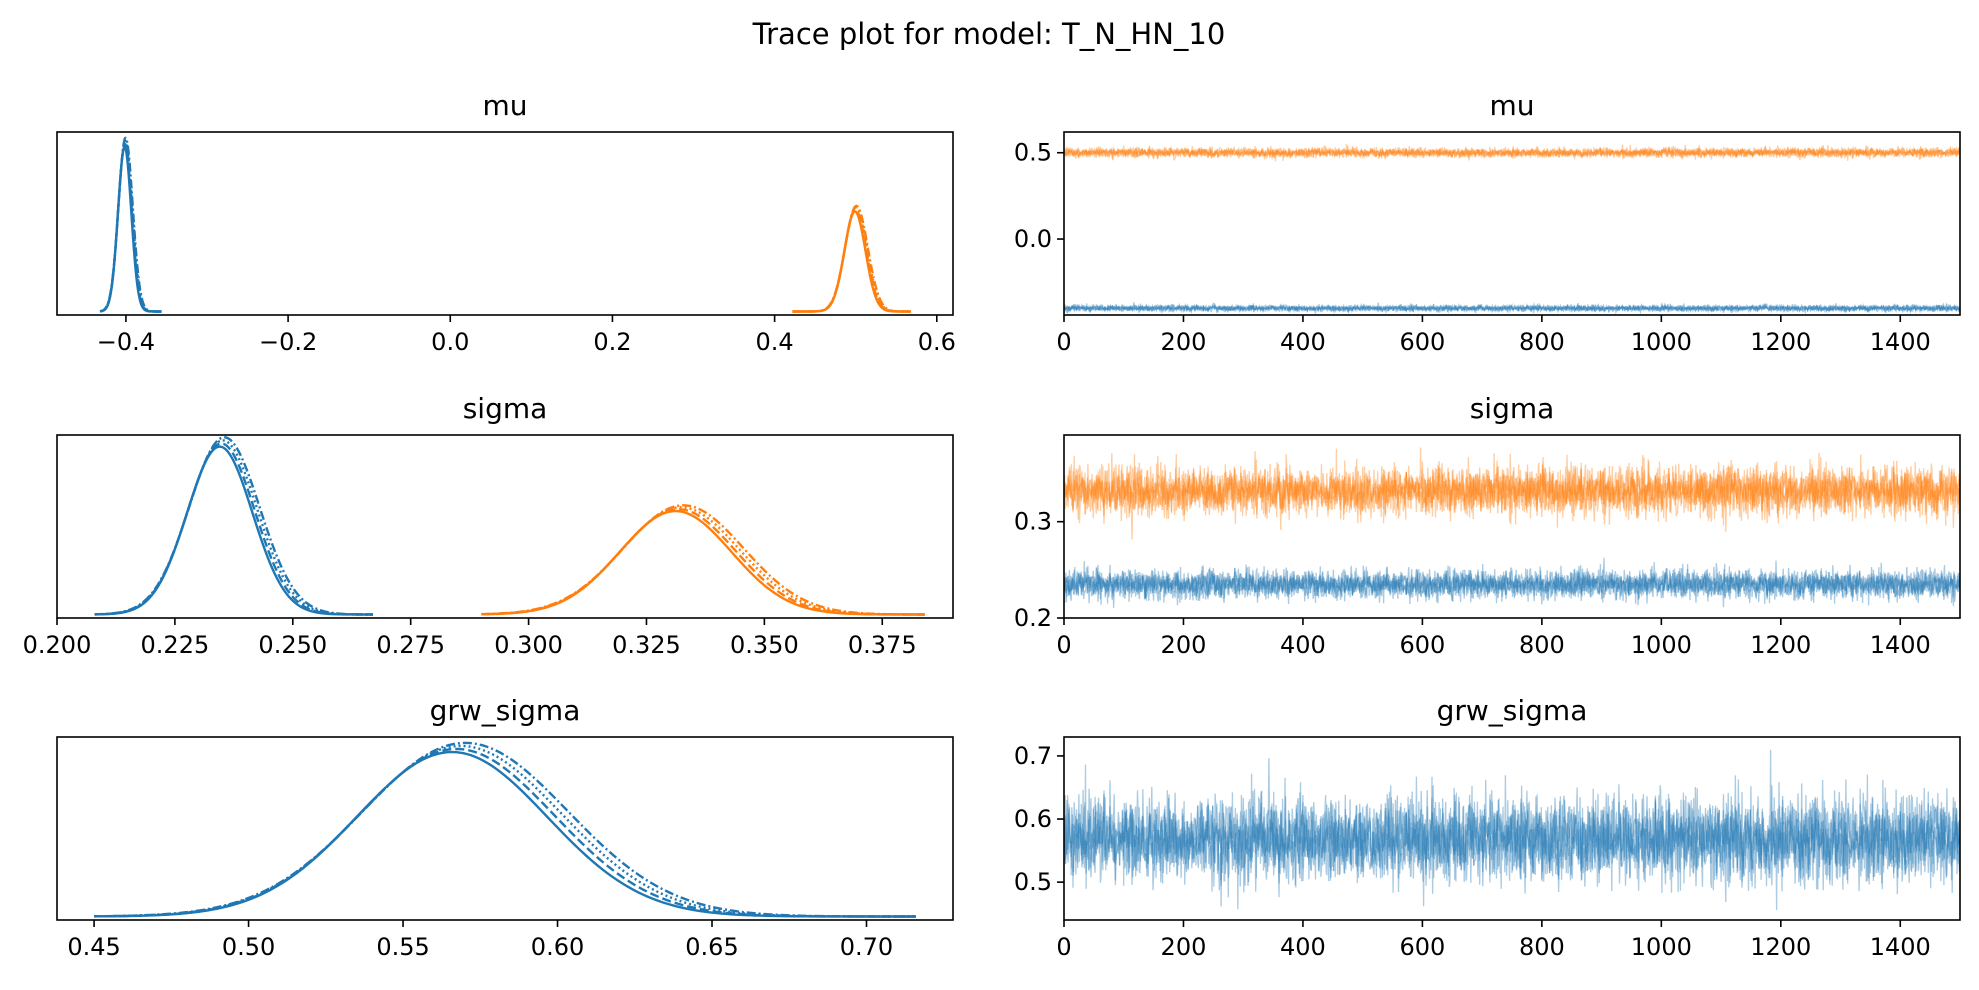 The height and width of the screenshot is (990, 1979). I want to click on x-tick-label: 0.55, so click(402, 947).